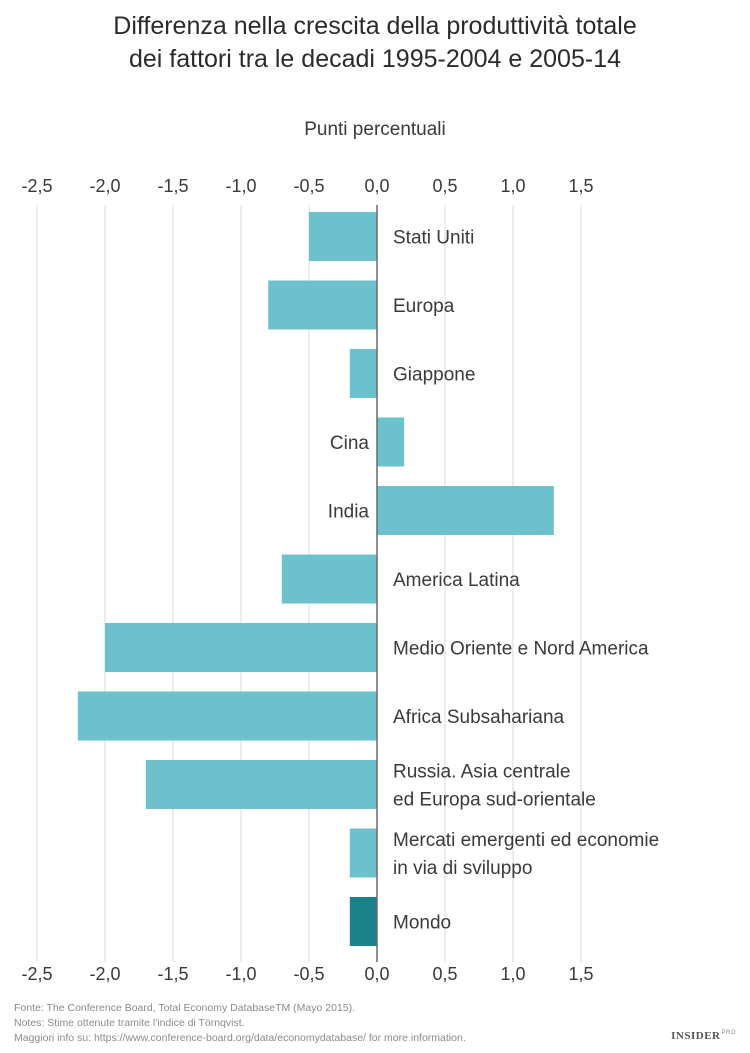 The image size is (750, 1053). I want to click on category-label-line: America Latina, so click(456, 580).